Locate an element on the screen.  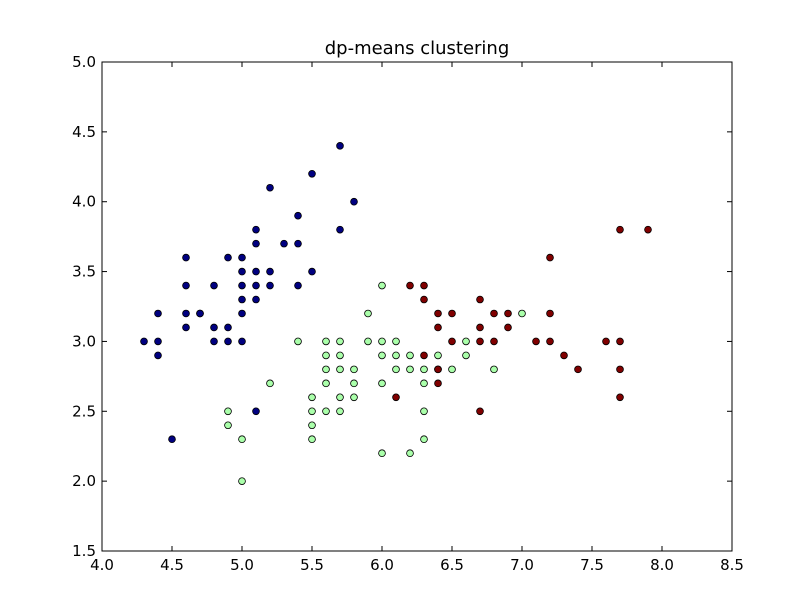
y-tick-label: 2.0 is located at coordinates (84, 481).